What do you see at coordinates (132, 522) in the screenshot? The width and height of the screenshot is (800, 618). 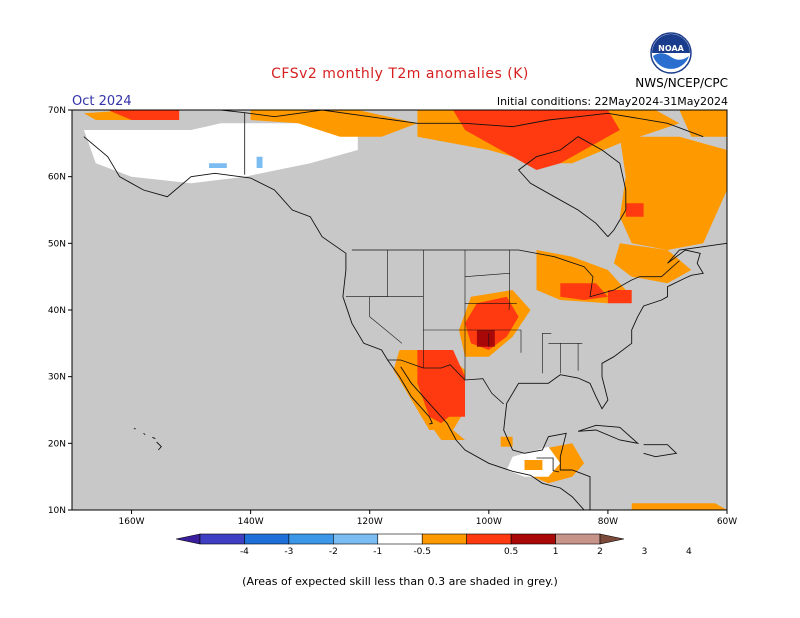 I see `lon-tick-label: 160W` at bounding box center [132, 522].